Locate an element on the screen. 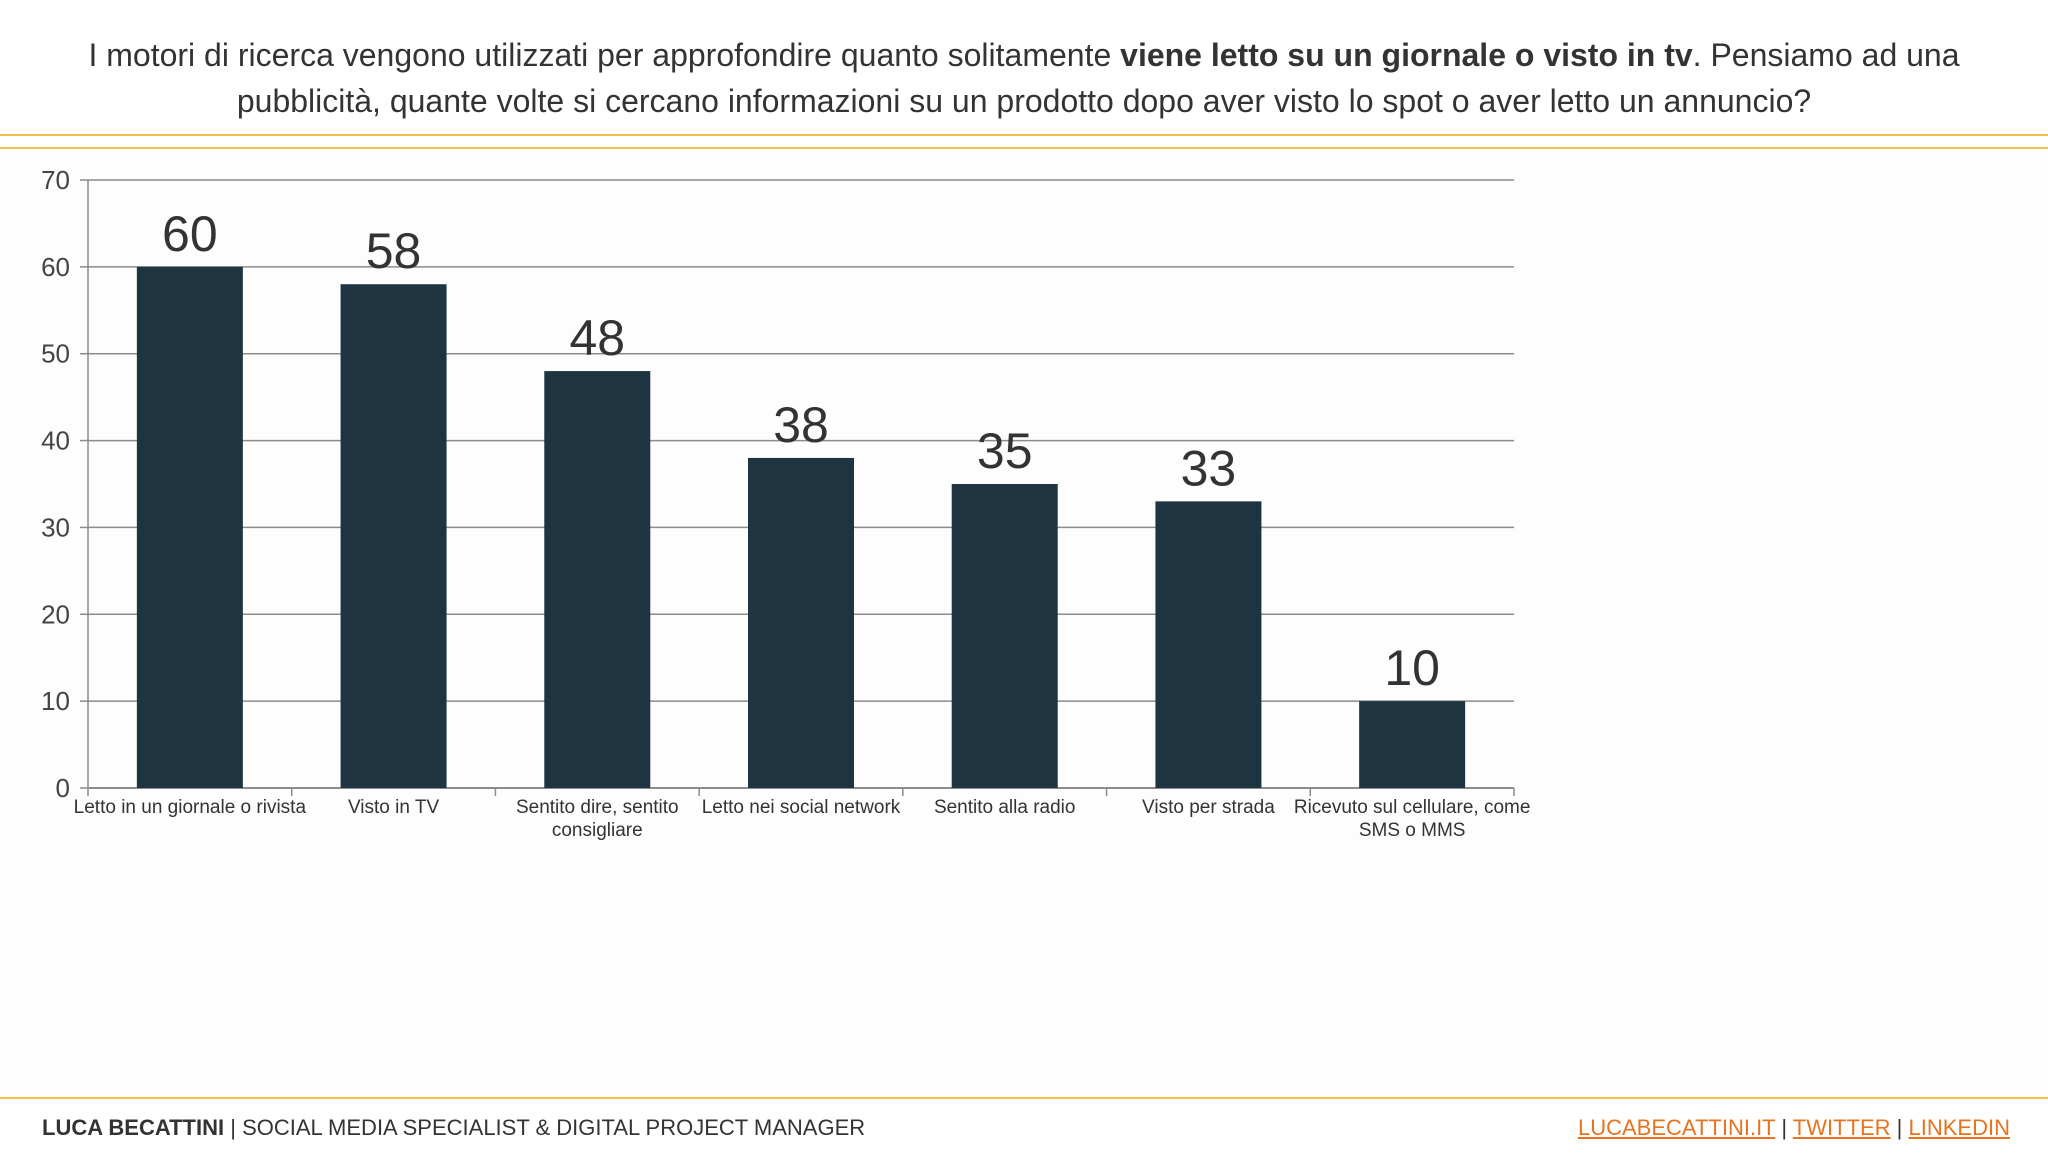 The image size is (2048, 1154). x-category-label: consigliare is located at coordinates (597, 830).